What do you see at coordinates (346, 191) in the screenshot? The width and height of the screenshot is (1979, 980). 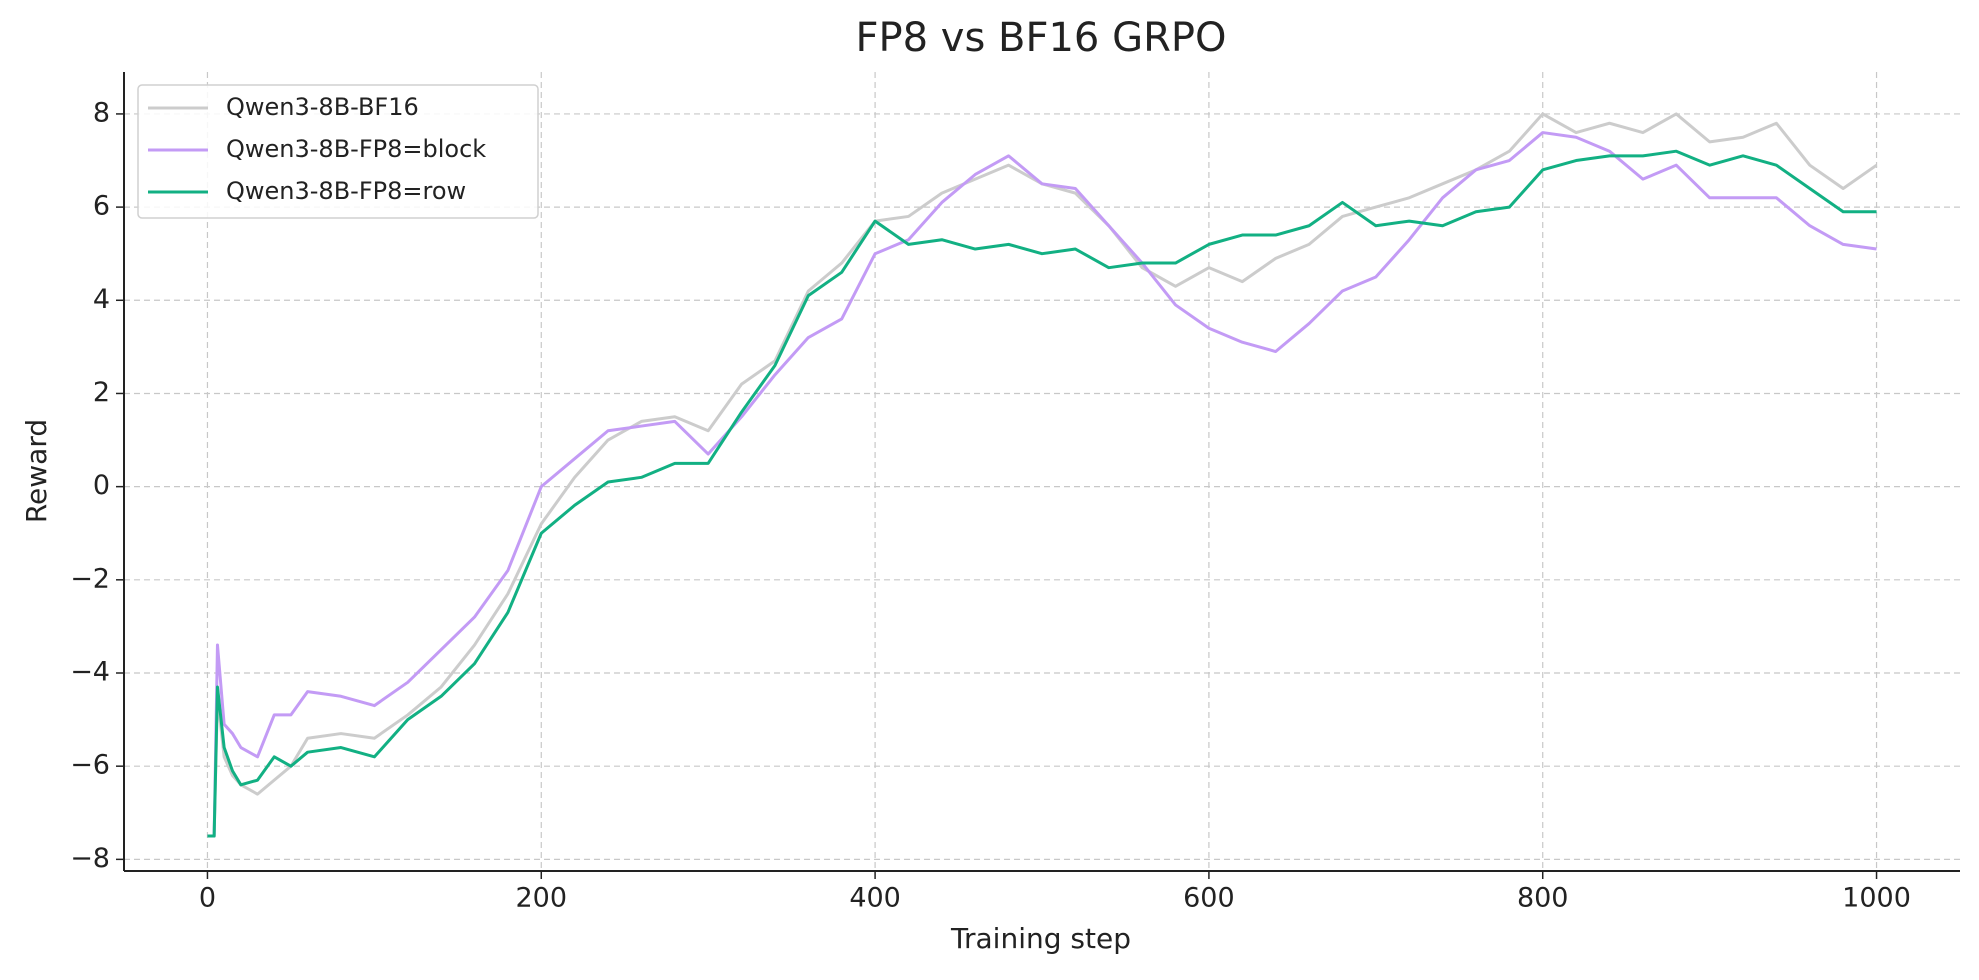 I see `legend-label: Qwen3-8B-FP8=row` at bounding box center [346, 191].